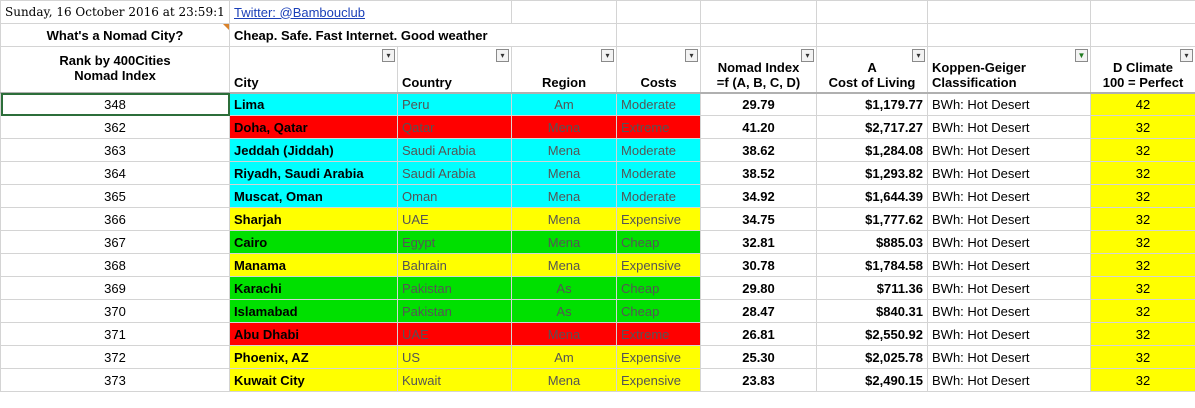 Image resolution: width=1195 pixels, height=408 pixels. What do you see at coordinates (115, 334) in the screenshot?
I see `rank-cell: 371` at bounding box center [115, 334].